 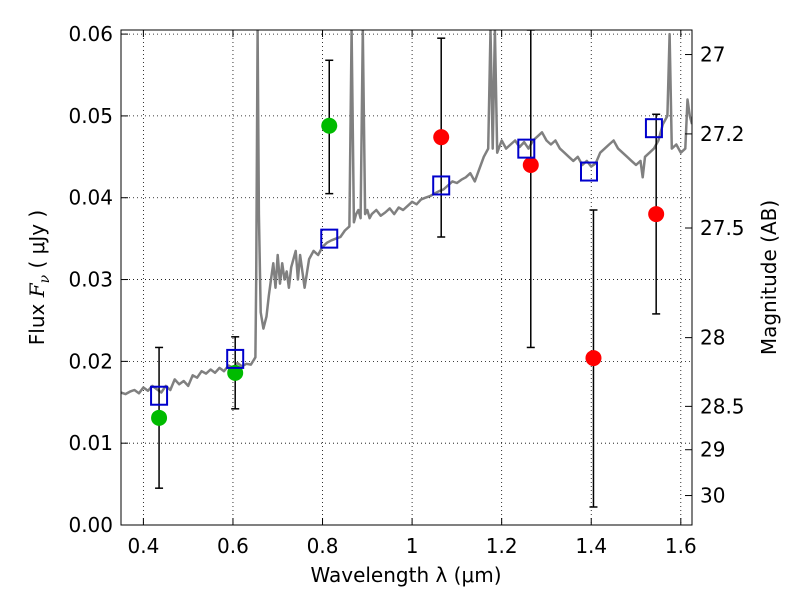 What do you see at coordinates (681, 546) in the screenshot?
I see `x-tick-label: 1.6` at bounding box center [681, 546].